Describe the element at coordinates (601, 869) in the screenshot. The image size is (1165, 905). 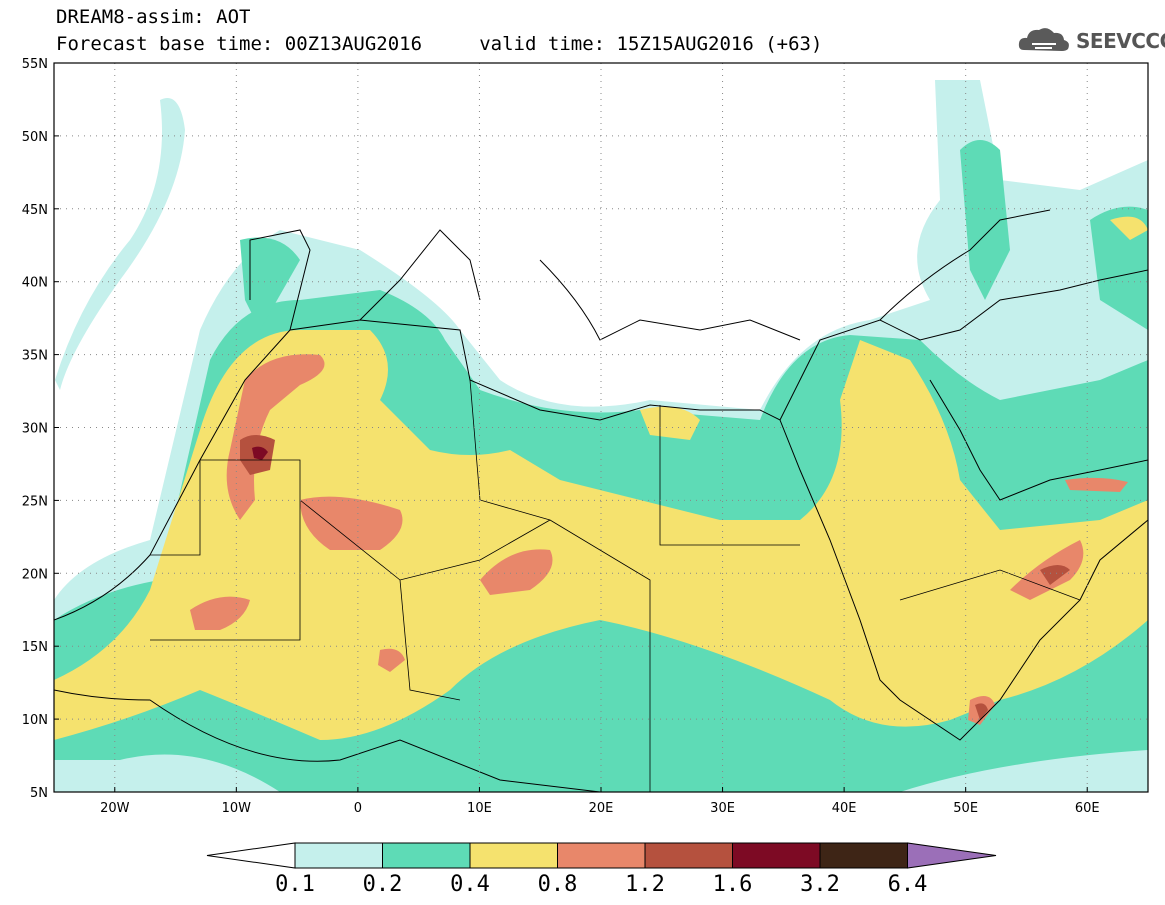
I see `colorbar: 0.1 0.2 0.4 0.8 1.2 1.6 3.2 6.4` at that location.